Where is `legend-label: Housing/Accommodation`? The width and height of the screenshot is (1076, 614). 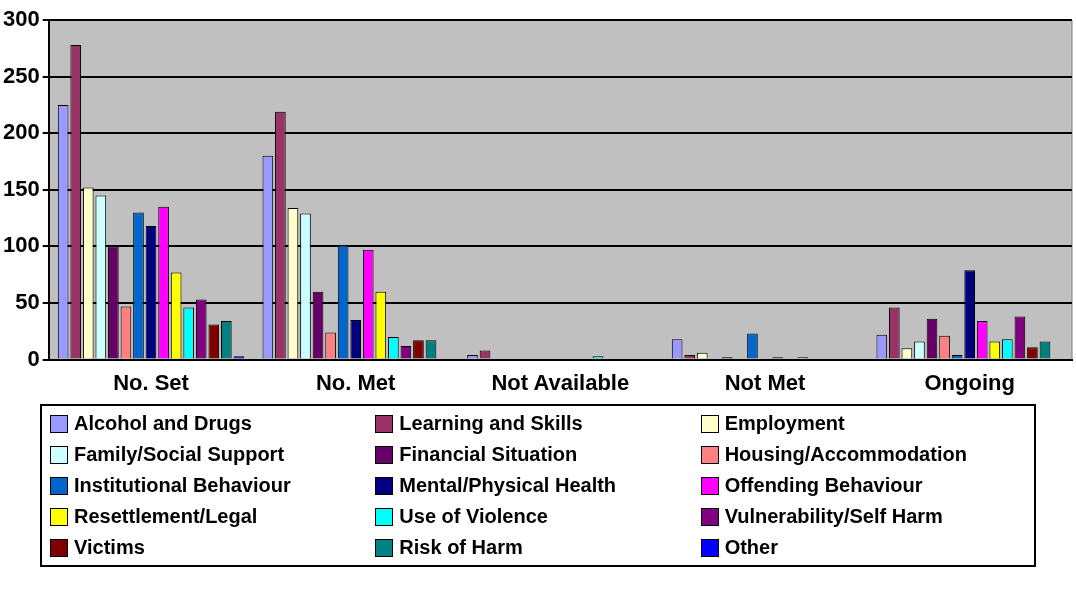 legend-label: Housing/Accommodation is located at coordinates (845, 454).